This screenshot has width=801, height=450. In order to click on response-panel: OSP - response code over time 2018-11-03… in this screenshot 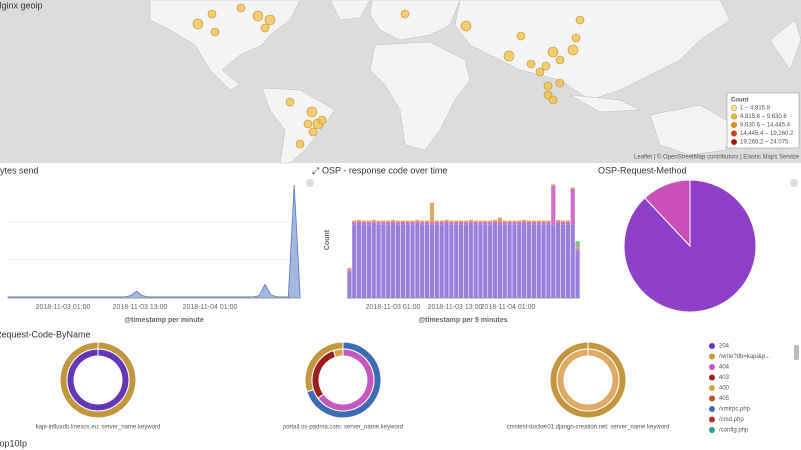, I will do `click(443, 244)`.